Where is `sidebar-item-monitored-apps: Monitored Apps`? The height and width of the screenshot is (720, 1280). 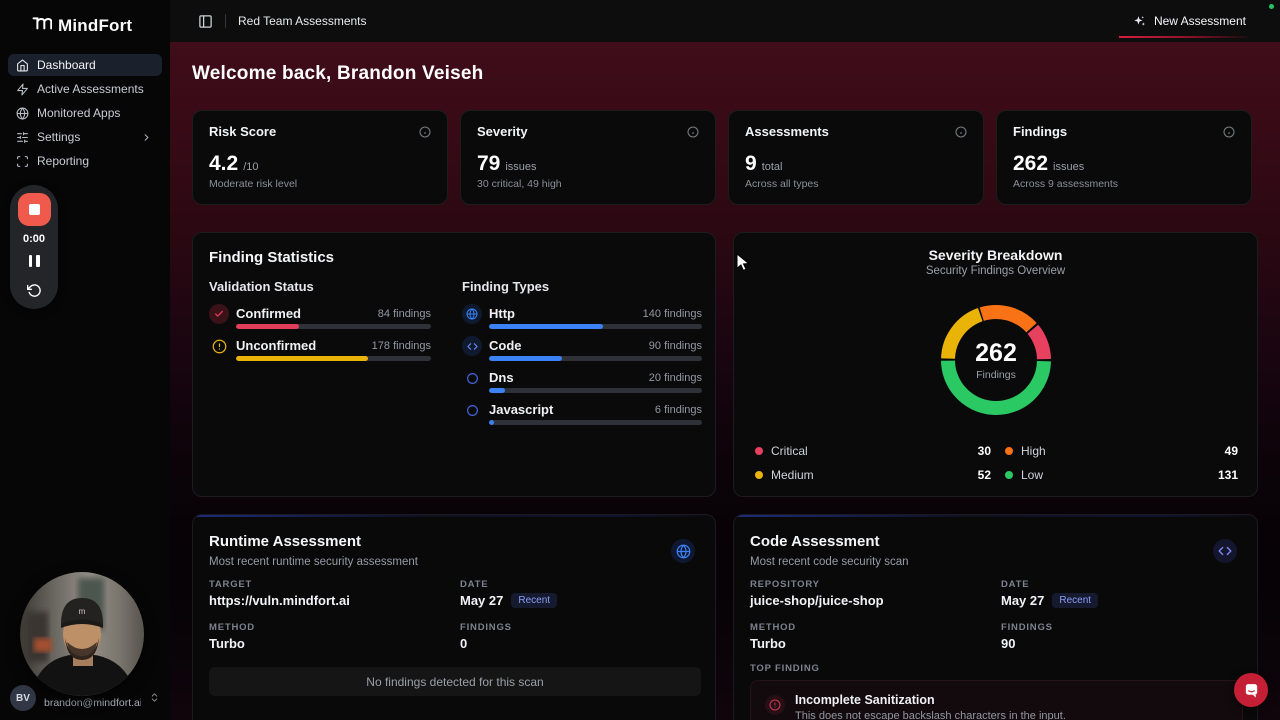 sidebar-item-monitored-apps: Monitored Apps is located at coordinates (85, 113).